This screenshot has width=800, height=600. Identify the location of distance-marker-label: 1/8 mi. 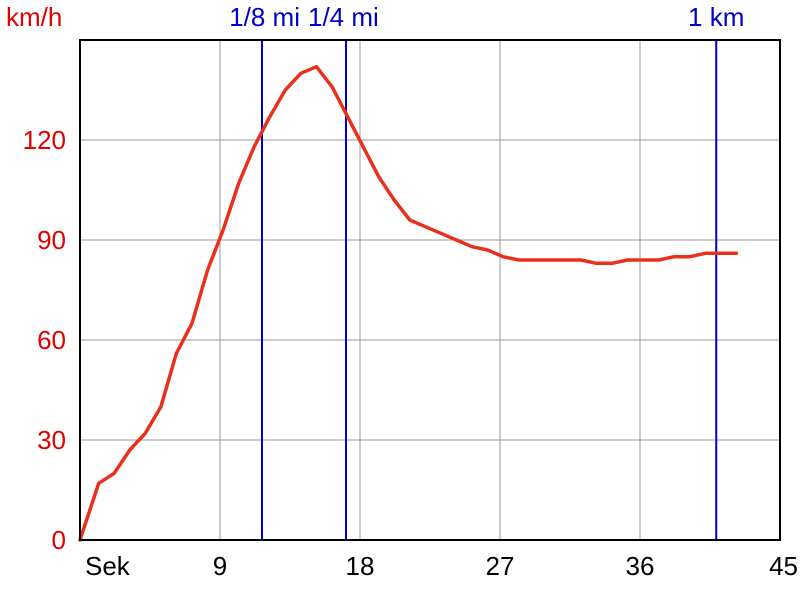
(264, 17).